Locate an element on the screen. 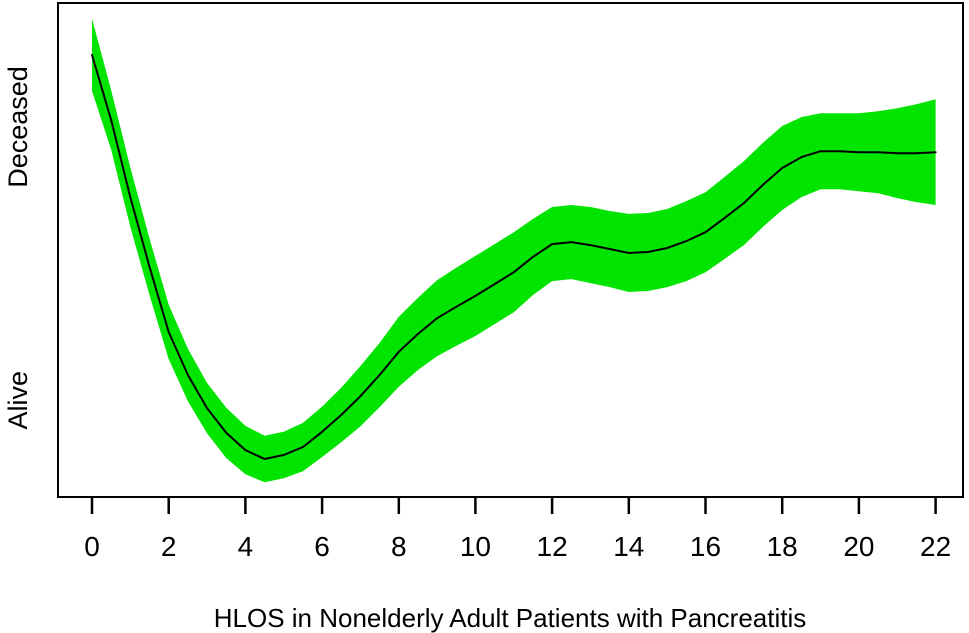  x-tick-label: 4 is located at coordinates (246, 546).